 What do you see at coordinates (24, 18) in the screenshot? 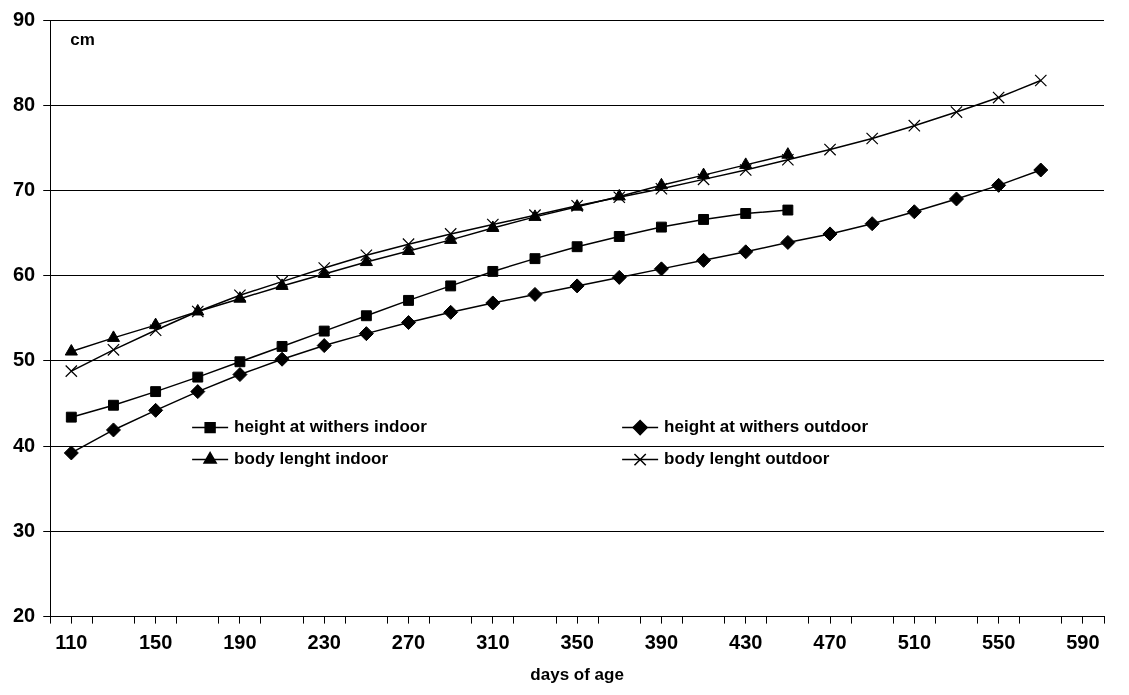
I see `y-tick-label: 90` at bounding box center [24, 18].